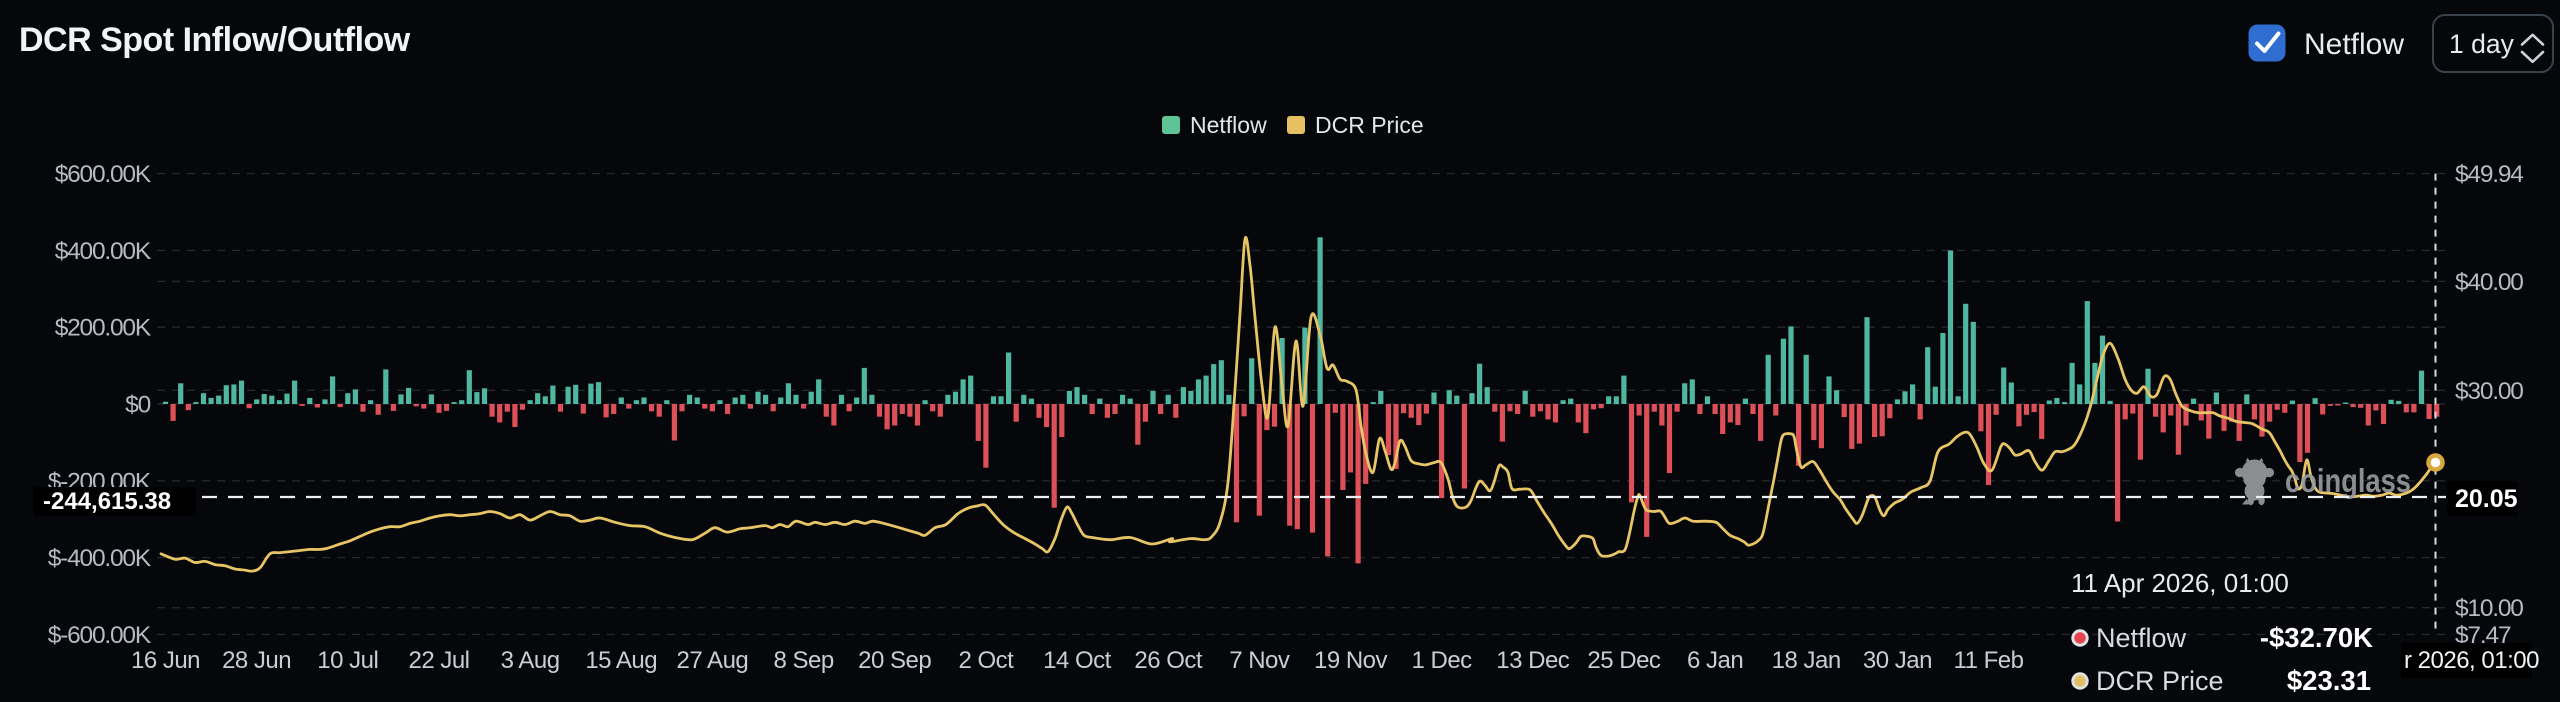 This screenshot has height=702, width=2560. What do you see at coordinates (894, 660) in the screenshot?
I see `svg-text: 20 Sep` at bounding box center [894, 660].